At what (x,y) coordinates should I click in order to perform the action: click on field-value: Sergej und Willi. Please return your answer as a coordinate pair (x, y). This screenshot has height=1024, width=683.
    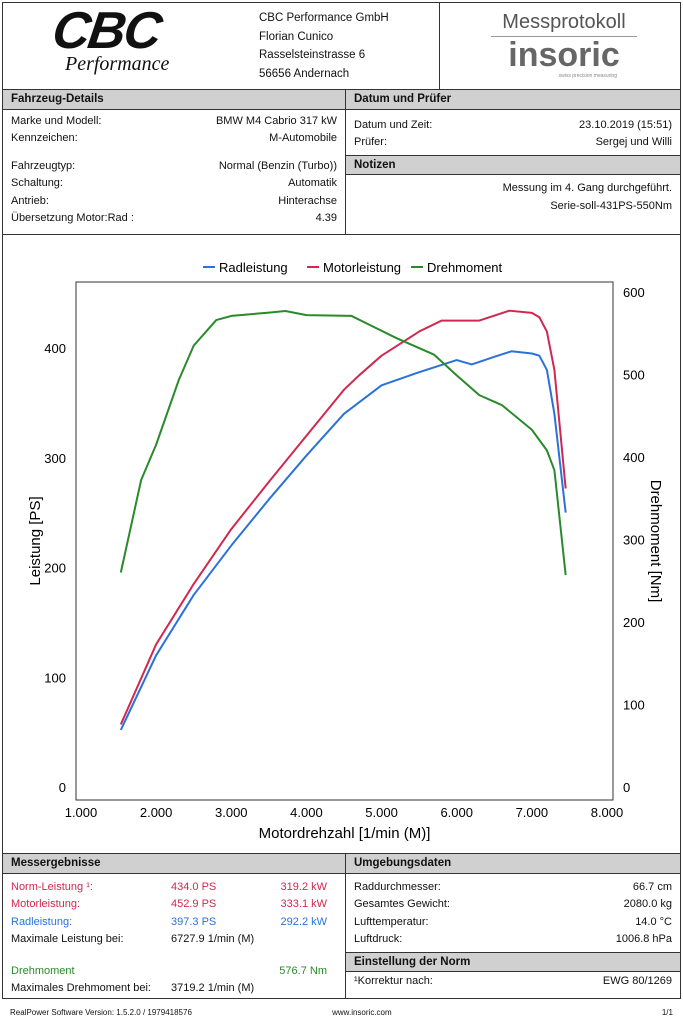
    Looking at the image, I should click on (633, 142).